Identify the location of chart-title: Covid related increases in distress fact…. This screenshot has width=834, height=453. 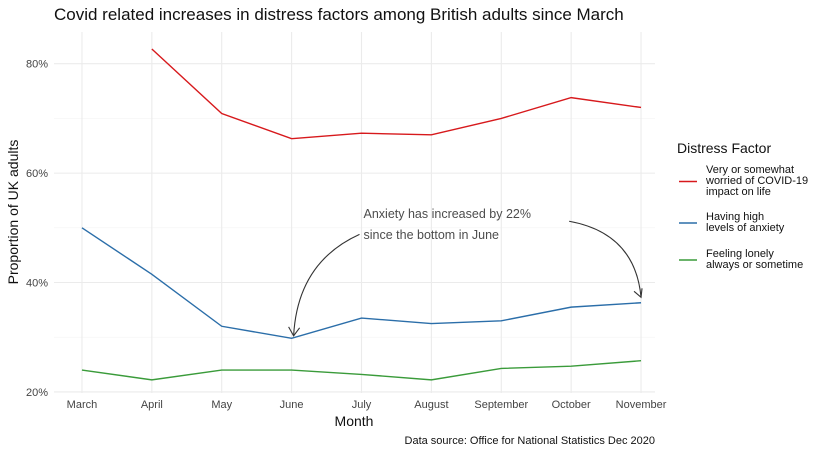
(339, 14).